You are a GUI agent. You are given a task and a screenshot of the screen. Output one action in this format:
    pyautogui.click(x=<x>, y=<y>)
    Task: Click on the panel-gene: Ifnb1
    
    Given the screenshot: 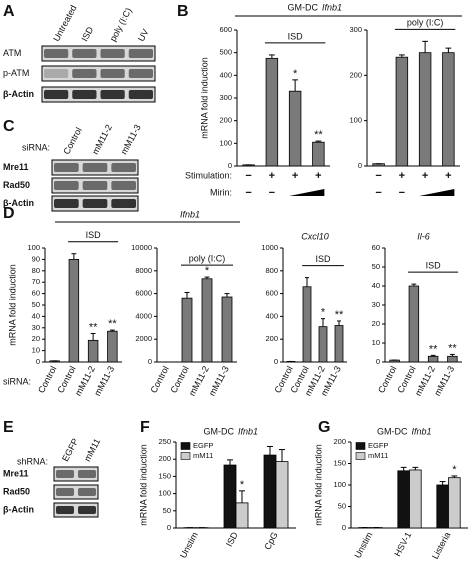 What is the action you would take?
    pyautogui.click(x=332, y=7)
    